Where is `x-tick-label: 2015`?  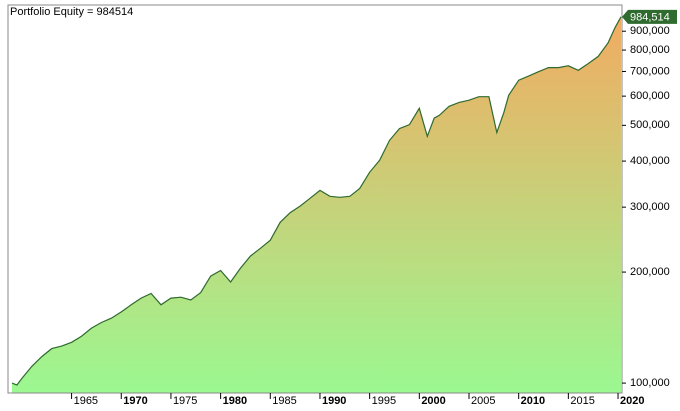
x-tick-label: 2015 is located at coordinates (582, 401).